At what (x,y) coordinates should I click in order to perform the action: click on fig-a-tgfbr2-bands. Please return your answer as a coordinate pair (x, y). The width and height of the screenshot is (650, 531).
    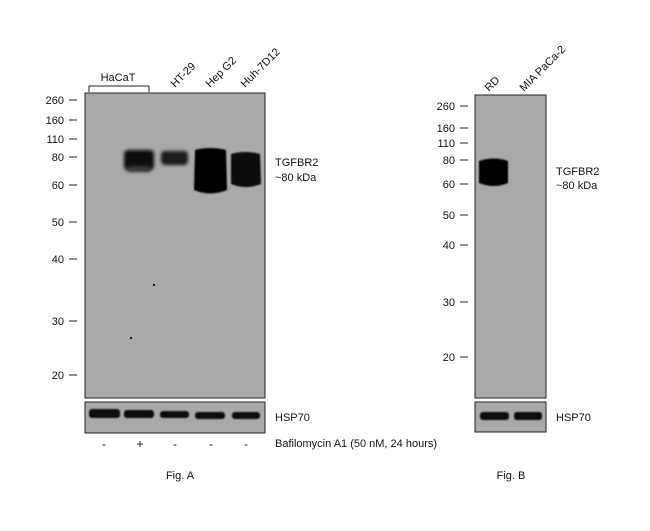
    Looking at the image, I should click on (192, 171).